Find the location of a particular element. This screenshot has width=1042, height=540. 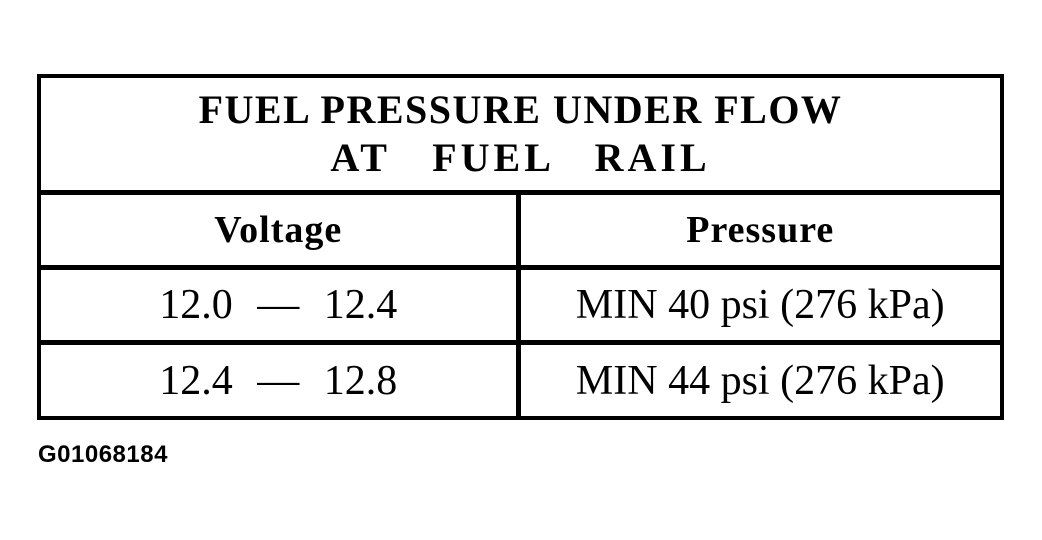

pressure-cell-row-1: MIN 40 psi (276 kPa) is located at coordinates (760, 305).